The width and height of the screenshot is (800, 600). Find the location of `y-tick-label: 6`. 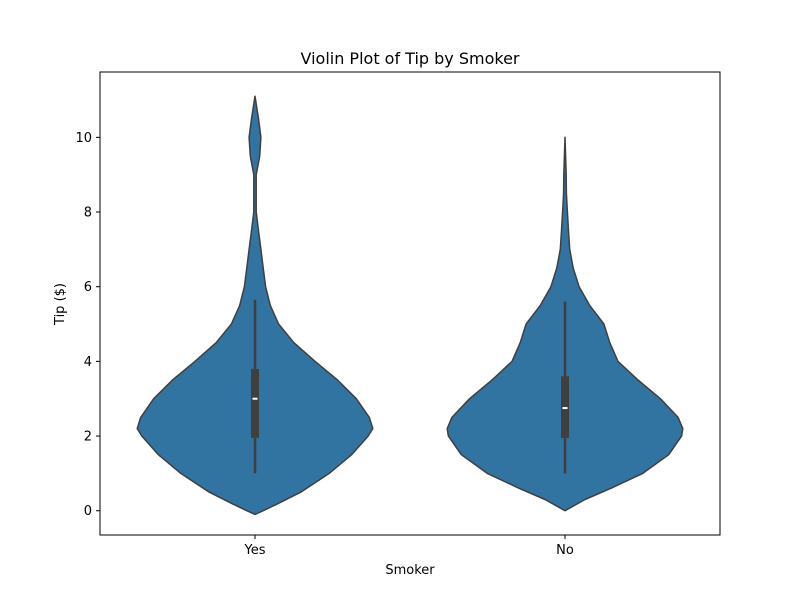

y-tick-label: 6 is located at coordinates (88, 287).